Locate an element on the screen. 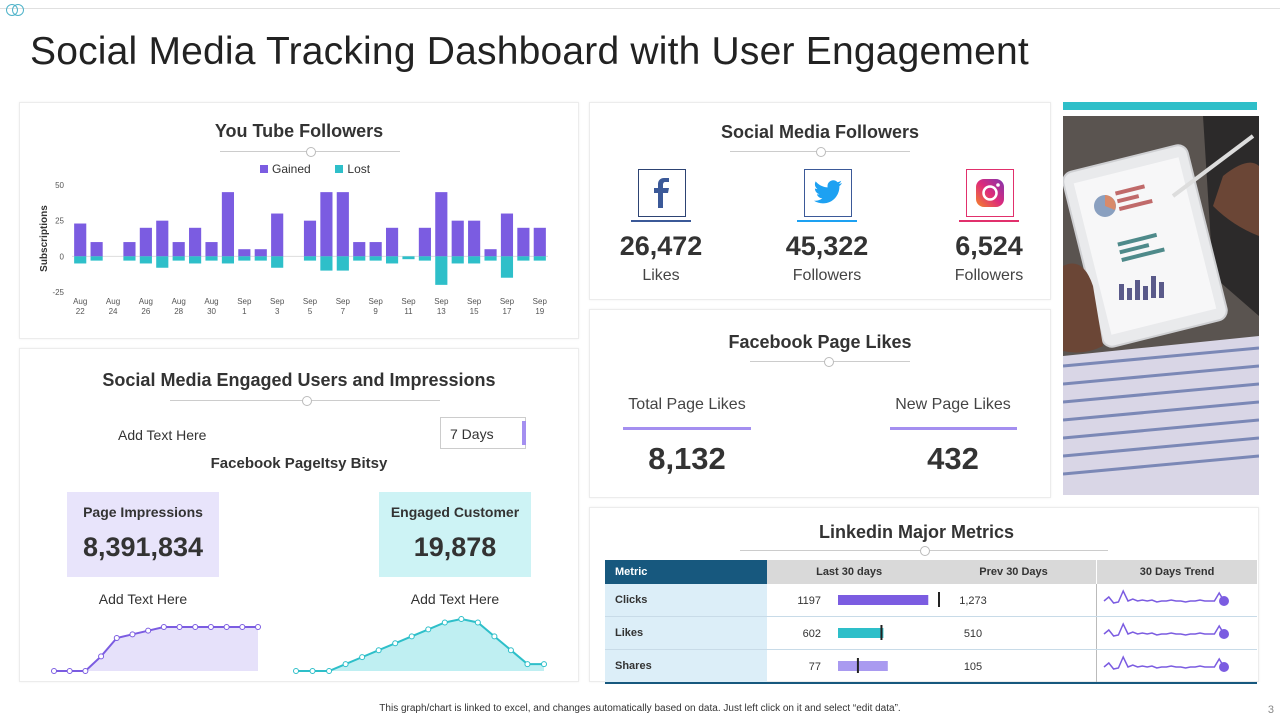  page-impressions-value: 8,391,834 is located at coordinates (143, 547).